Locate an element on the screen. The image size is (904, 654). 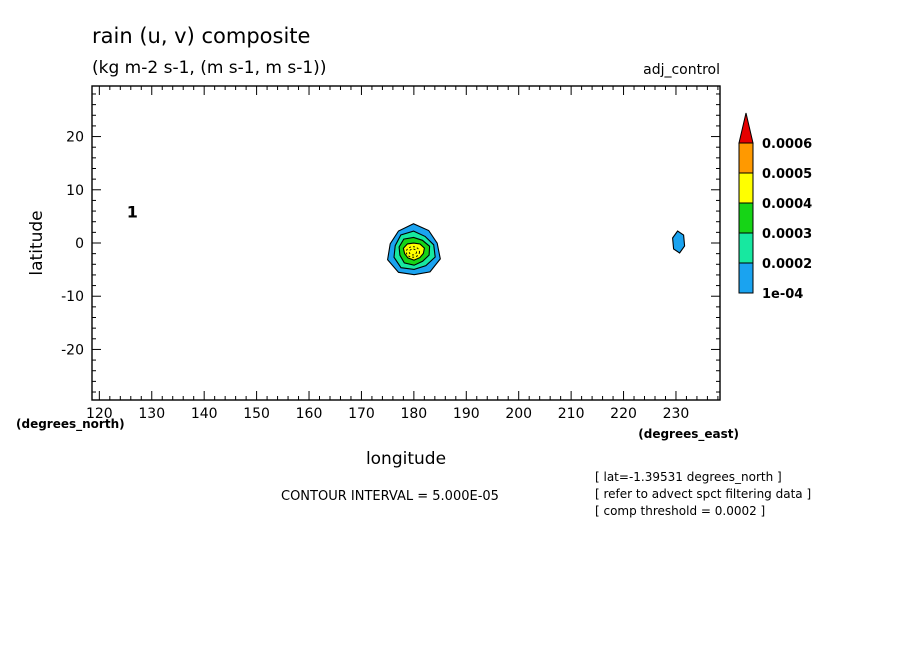
colorbar-label: 0.0004 is located at coordinates (787, 204).